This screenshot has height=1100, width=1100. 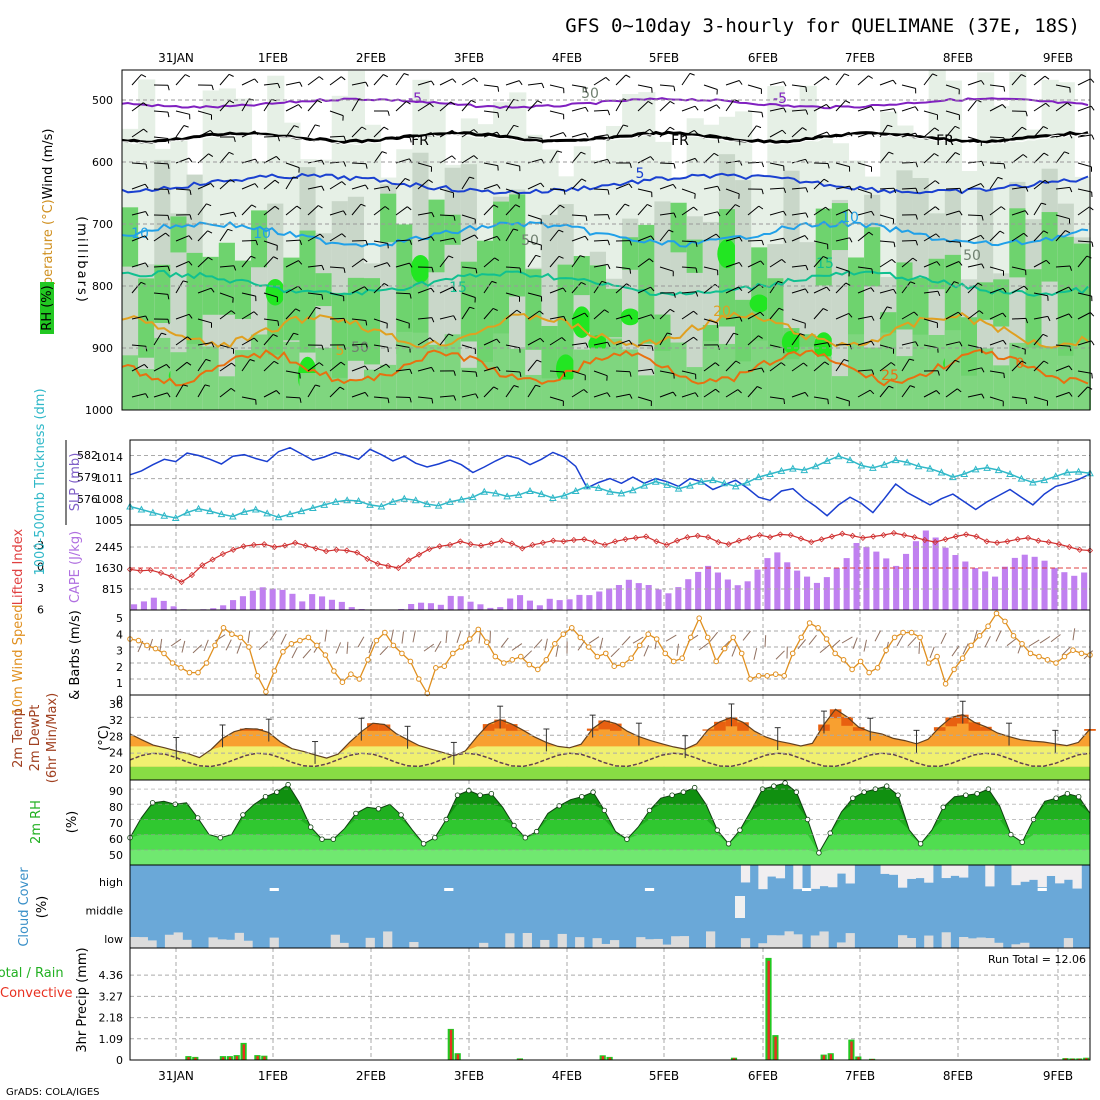 I want to click on ylabel-temp-2: (6hr Min/Max), so click(x=52, y=738).